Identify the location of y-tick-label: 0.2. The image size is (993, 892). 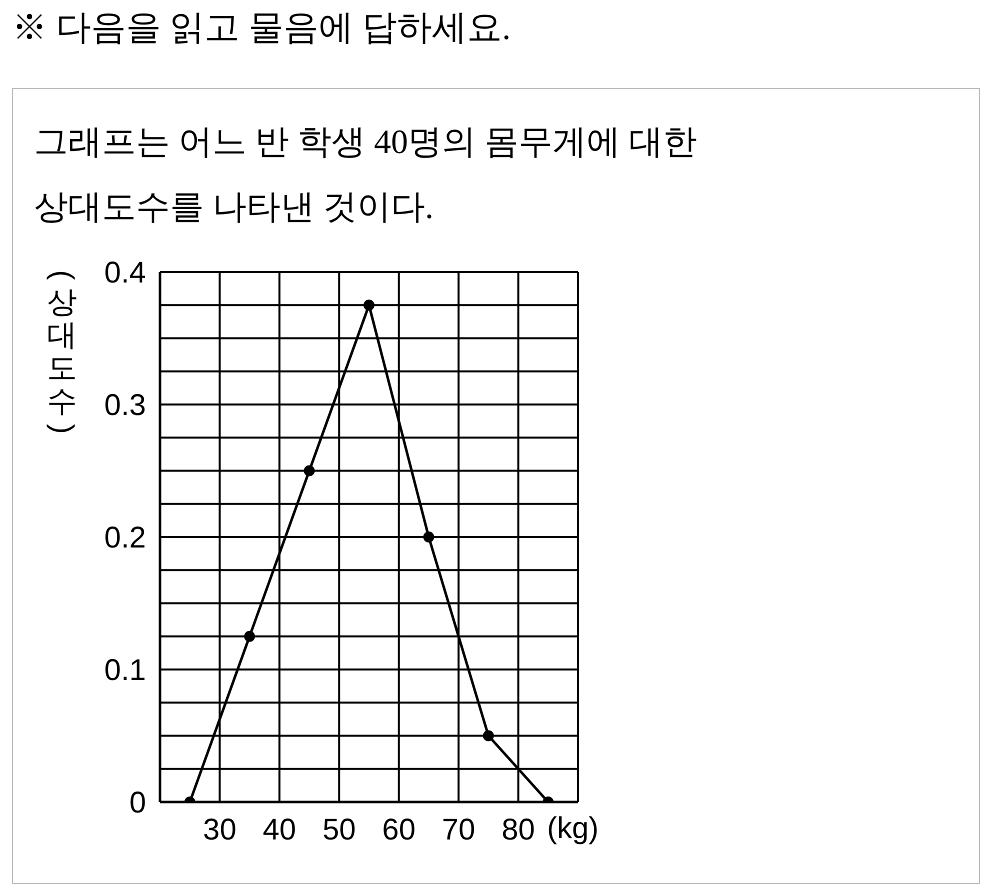
(125, 538).